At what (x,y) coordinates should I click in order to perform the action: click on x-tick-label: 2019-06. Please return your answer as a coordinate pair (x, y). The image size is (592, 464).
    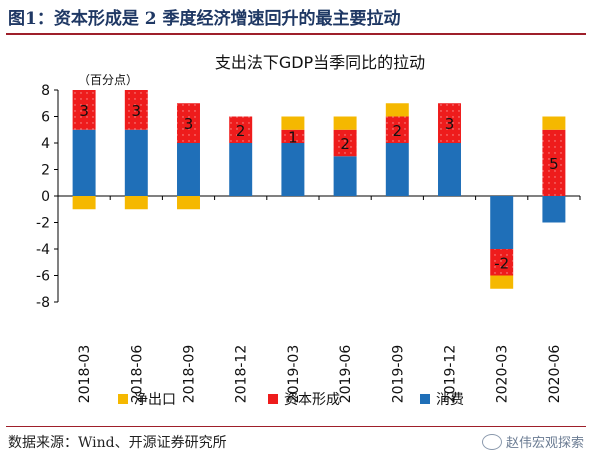
    Looking at the image, I should click on (346, 374).